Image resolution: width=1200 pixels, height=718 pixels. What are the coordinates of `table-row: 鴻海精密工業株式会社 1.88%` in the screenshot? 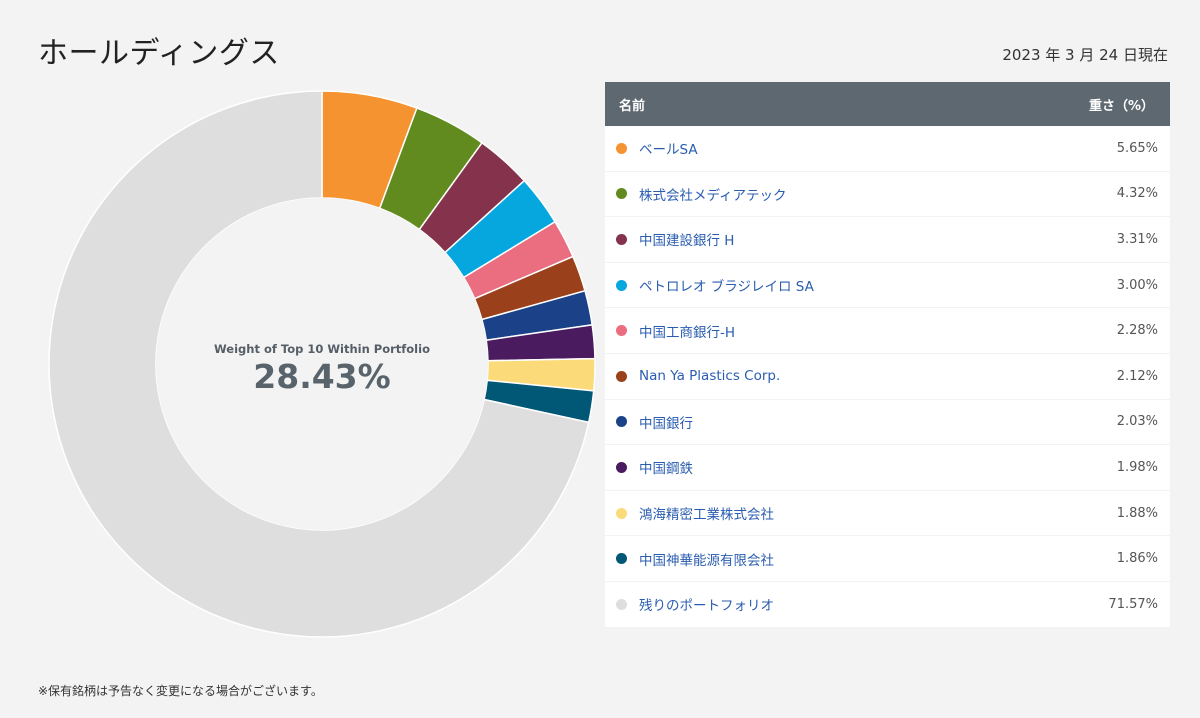 It's located at (887, 513).